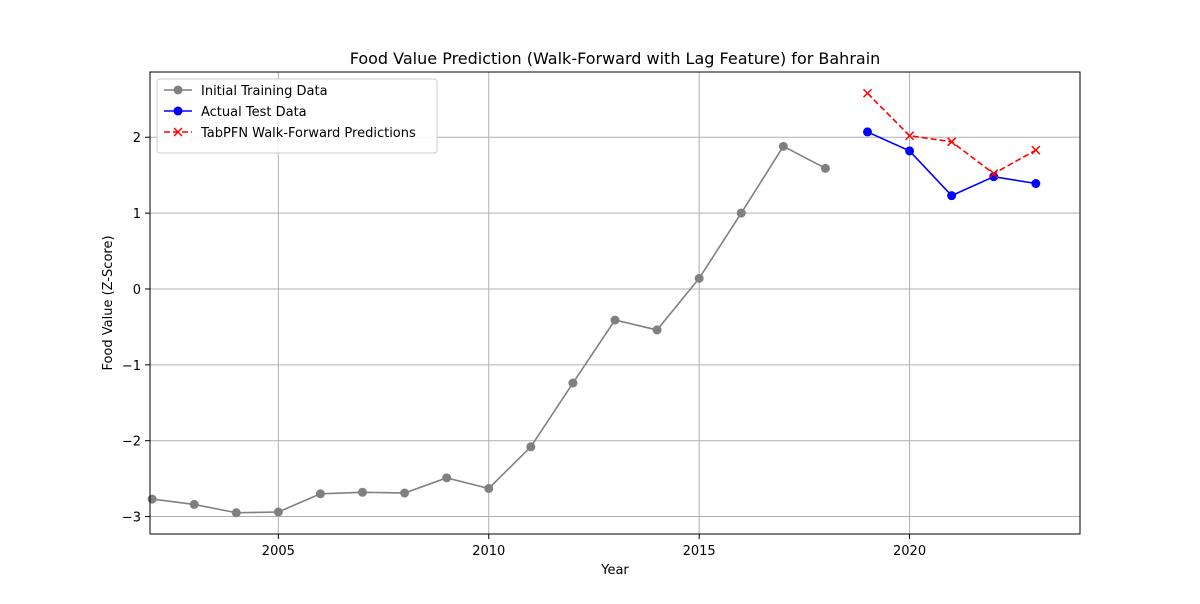  What do you see at coordinates (278, 551) in the screenshot?
I see `x-tick-label: 2005` at bounding box center [278, 551].